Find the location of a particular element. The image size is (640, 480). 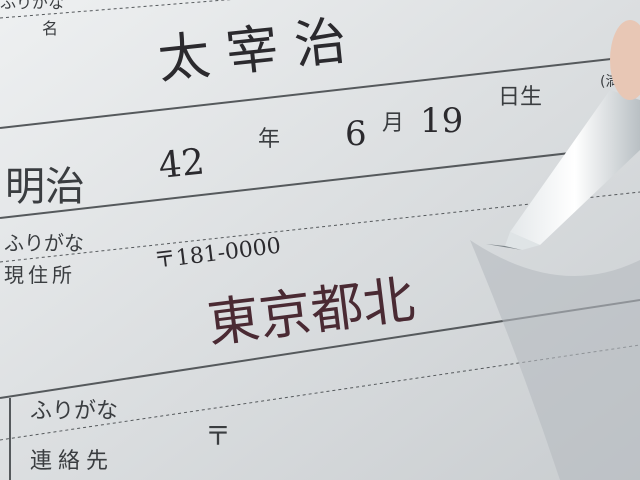

pen is located at coordinates (563, 135).